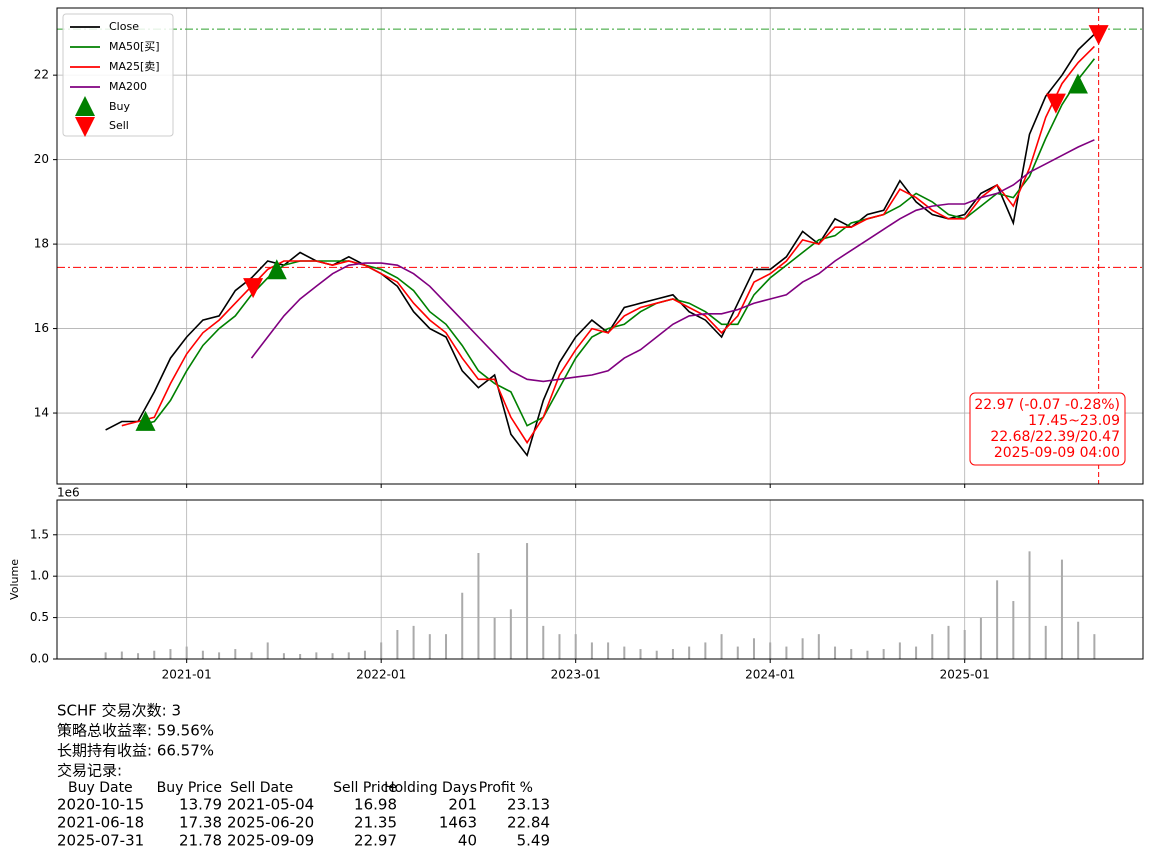 This screenshot has height=857, width=1152. I want to click on table-cell: 17.38, so click(200, 823).